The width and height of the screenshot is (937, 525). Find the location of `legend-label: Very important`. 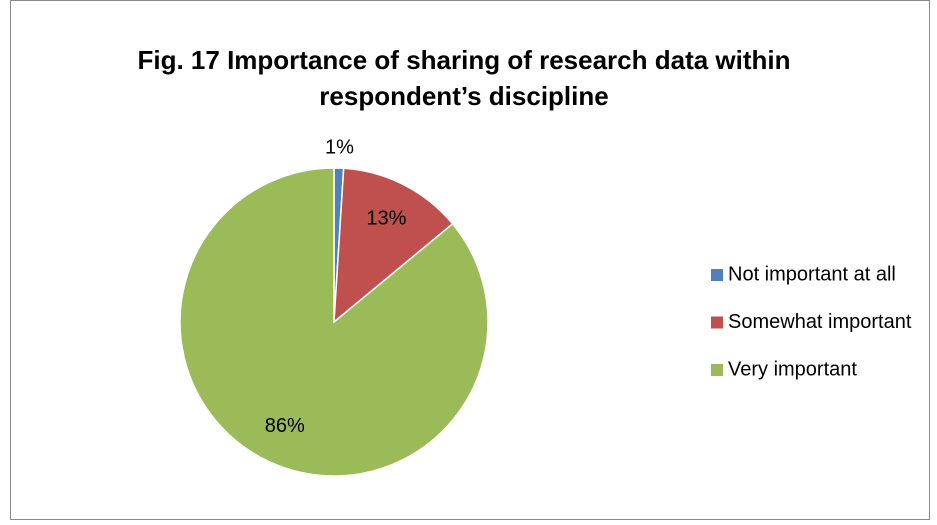

legend-label: Very important is located at coordinates (792, 369).